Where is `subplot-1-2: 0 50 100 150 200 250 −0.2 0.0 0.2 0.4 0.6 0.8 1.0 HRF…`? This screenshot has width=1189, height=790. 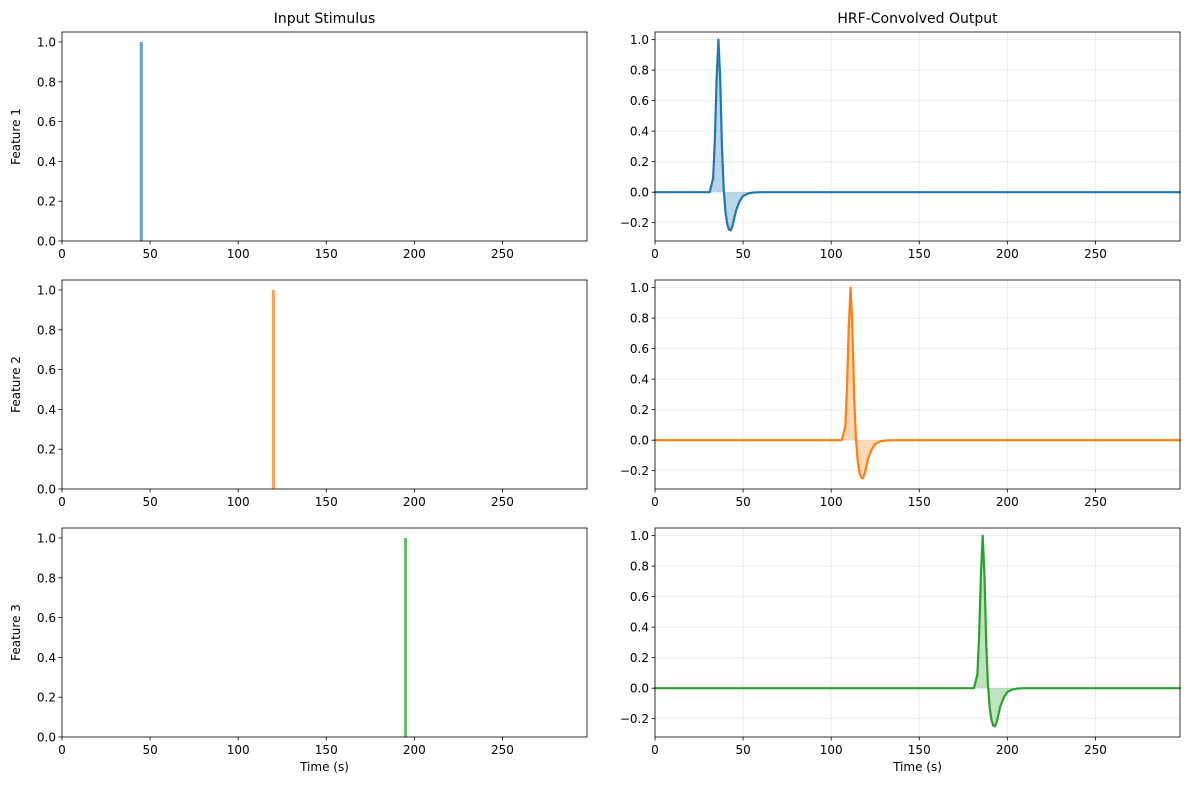 subplot-1-2: 0 50 100 150 200 250 −0.2 0.0 0.2 0.4 0.6 0.8 1.0 HRF… is located at coordinates (901, 136).